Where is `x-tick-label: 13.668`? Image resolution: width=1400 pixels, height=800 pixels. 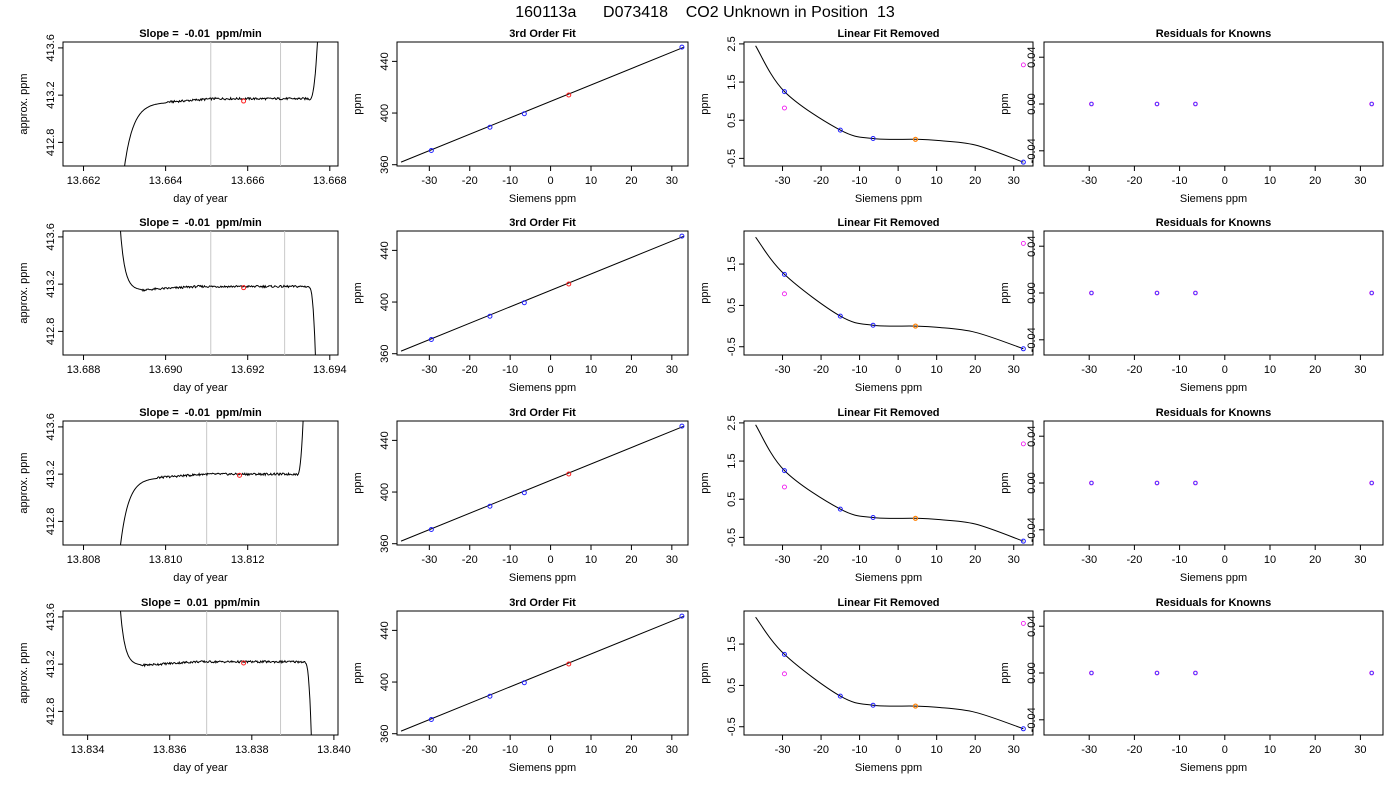 x-tick-label: 13.668 is located at coordinates (330, 181).